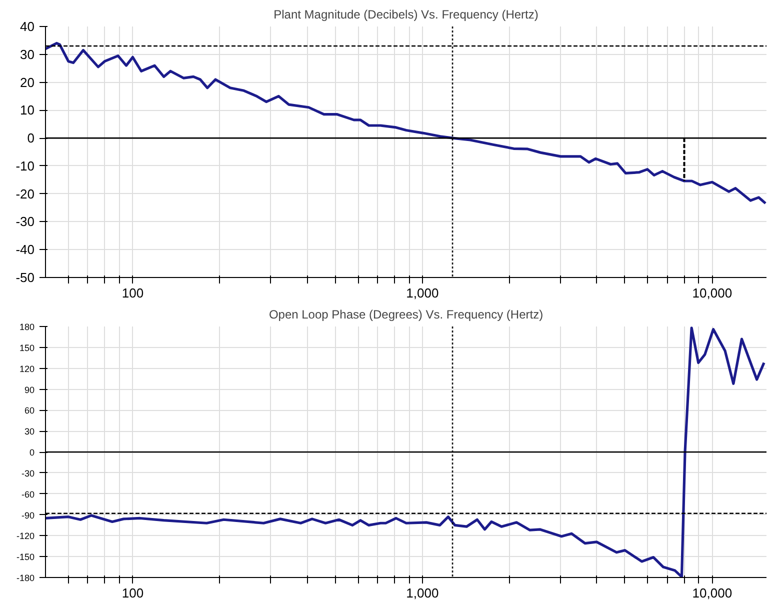 Image resolution: width=768 pixels, height=607 pixels. I want to click on y-tick-label: -10, so click(25, 166).